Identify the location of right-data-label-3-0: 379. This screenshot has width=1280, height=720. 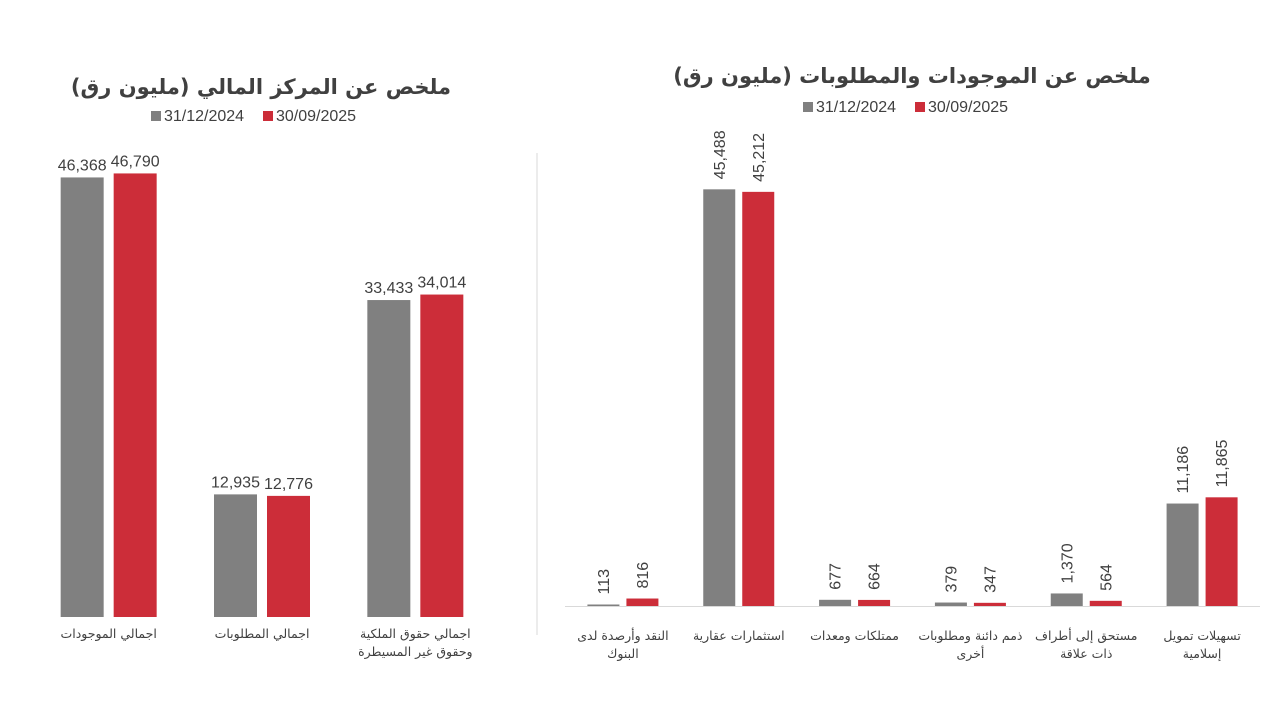
(952, 579).